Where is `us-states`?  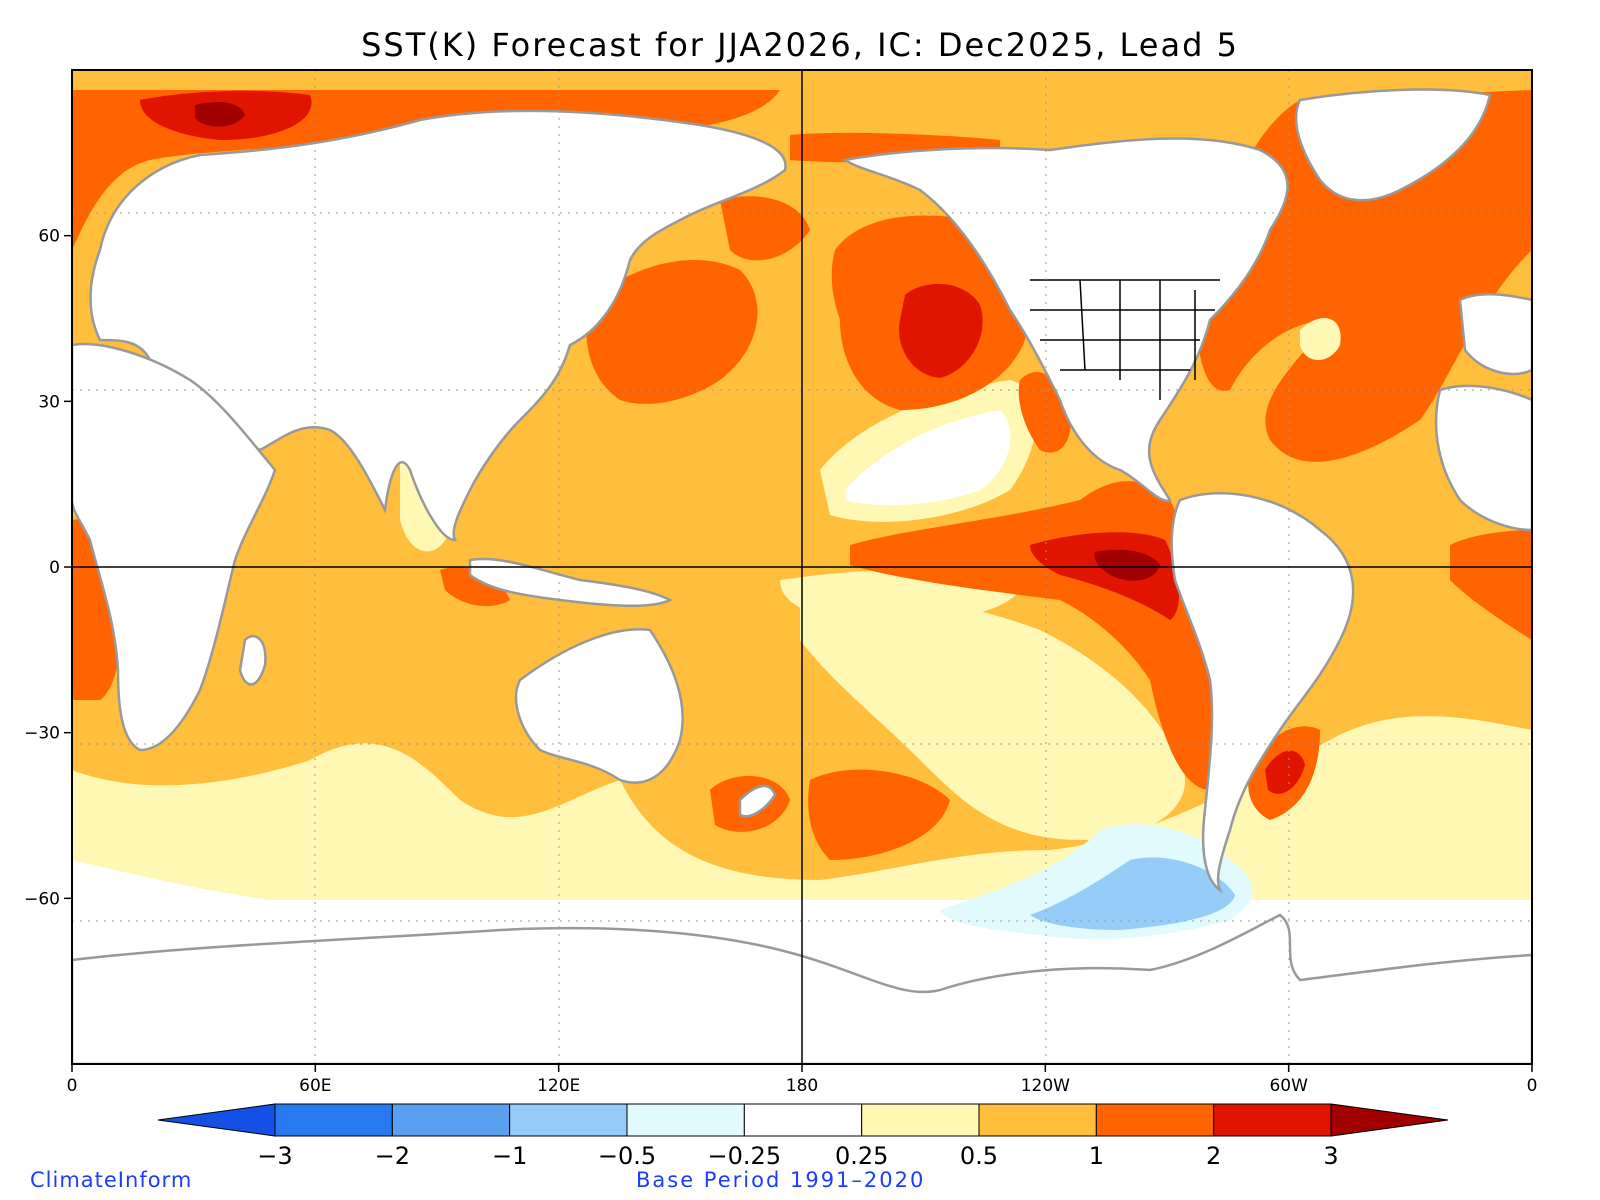
us-states is located at coordinates (1125, 339).